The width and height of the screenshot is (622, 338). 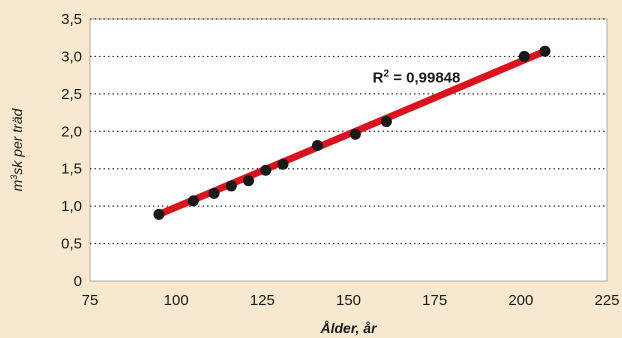 I want to click on y-tick-label: 3,5, so click(x=71, y=19).